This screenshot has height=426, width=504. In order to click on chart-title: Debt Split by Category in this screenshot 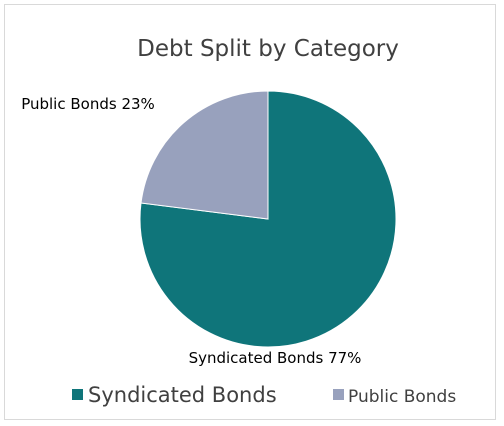, I will do `click(268, 49)`.